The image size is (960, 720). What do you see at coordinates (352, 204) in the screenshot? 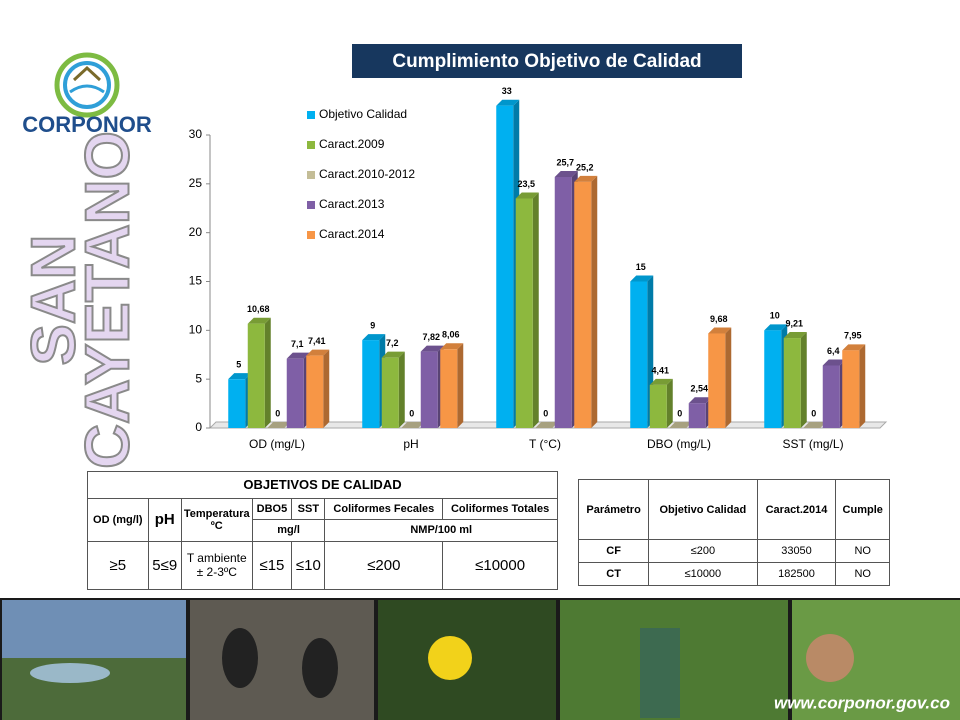
I see `legend-label: Caract.2013` at bounding box center [352, 204].